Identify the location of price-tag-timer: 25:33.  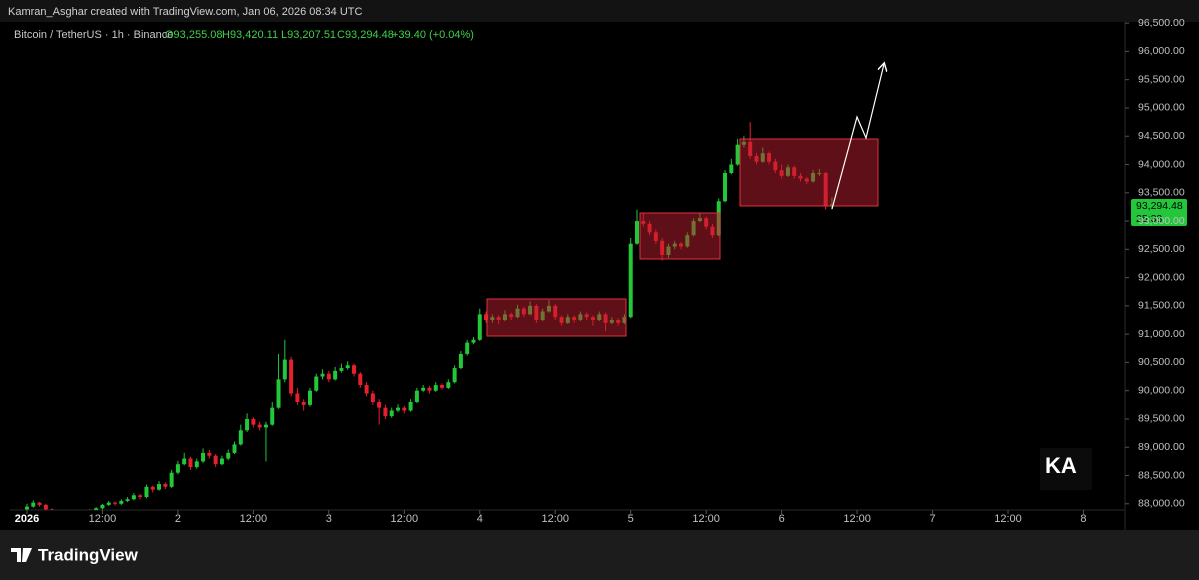
(1149, 219).